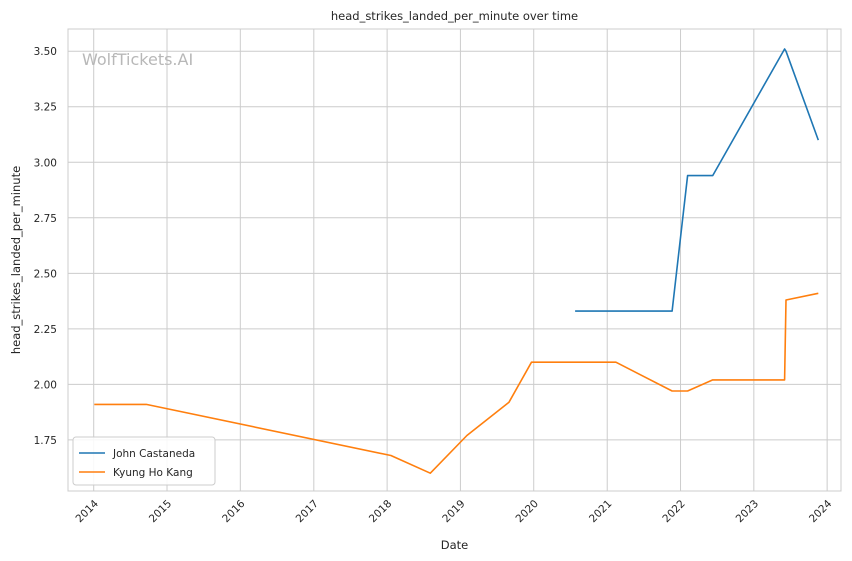  I want to click on y-tick-label: 1.75, so click(45, 441).